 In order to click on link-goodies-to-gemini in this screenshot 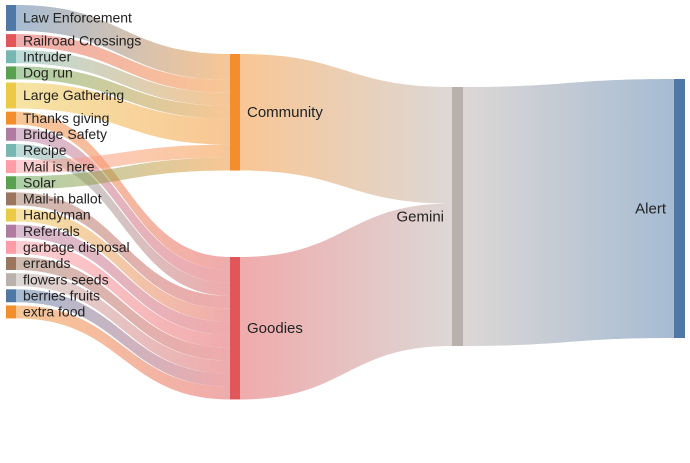, I will do `click(346, 301)`.